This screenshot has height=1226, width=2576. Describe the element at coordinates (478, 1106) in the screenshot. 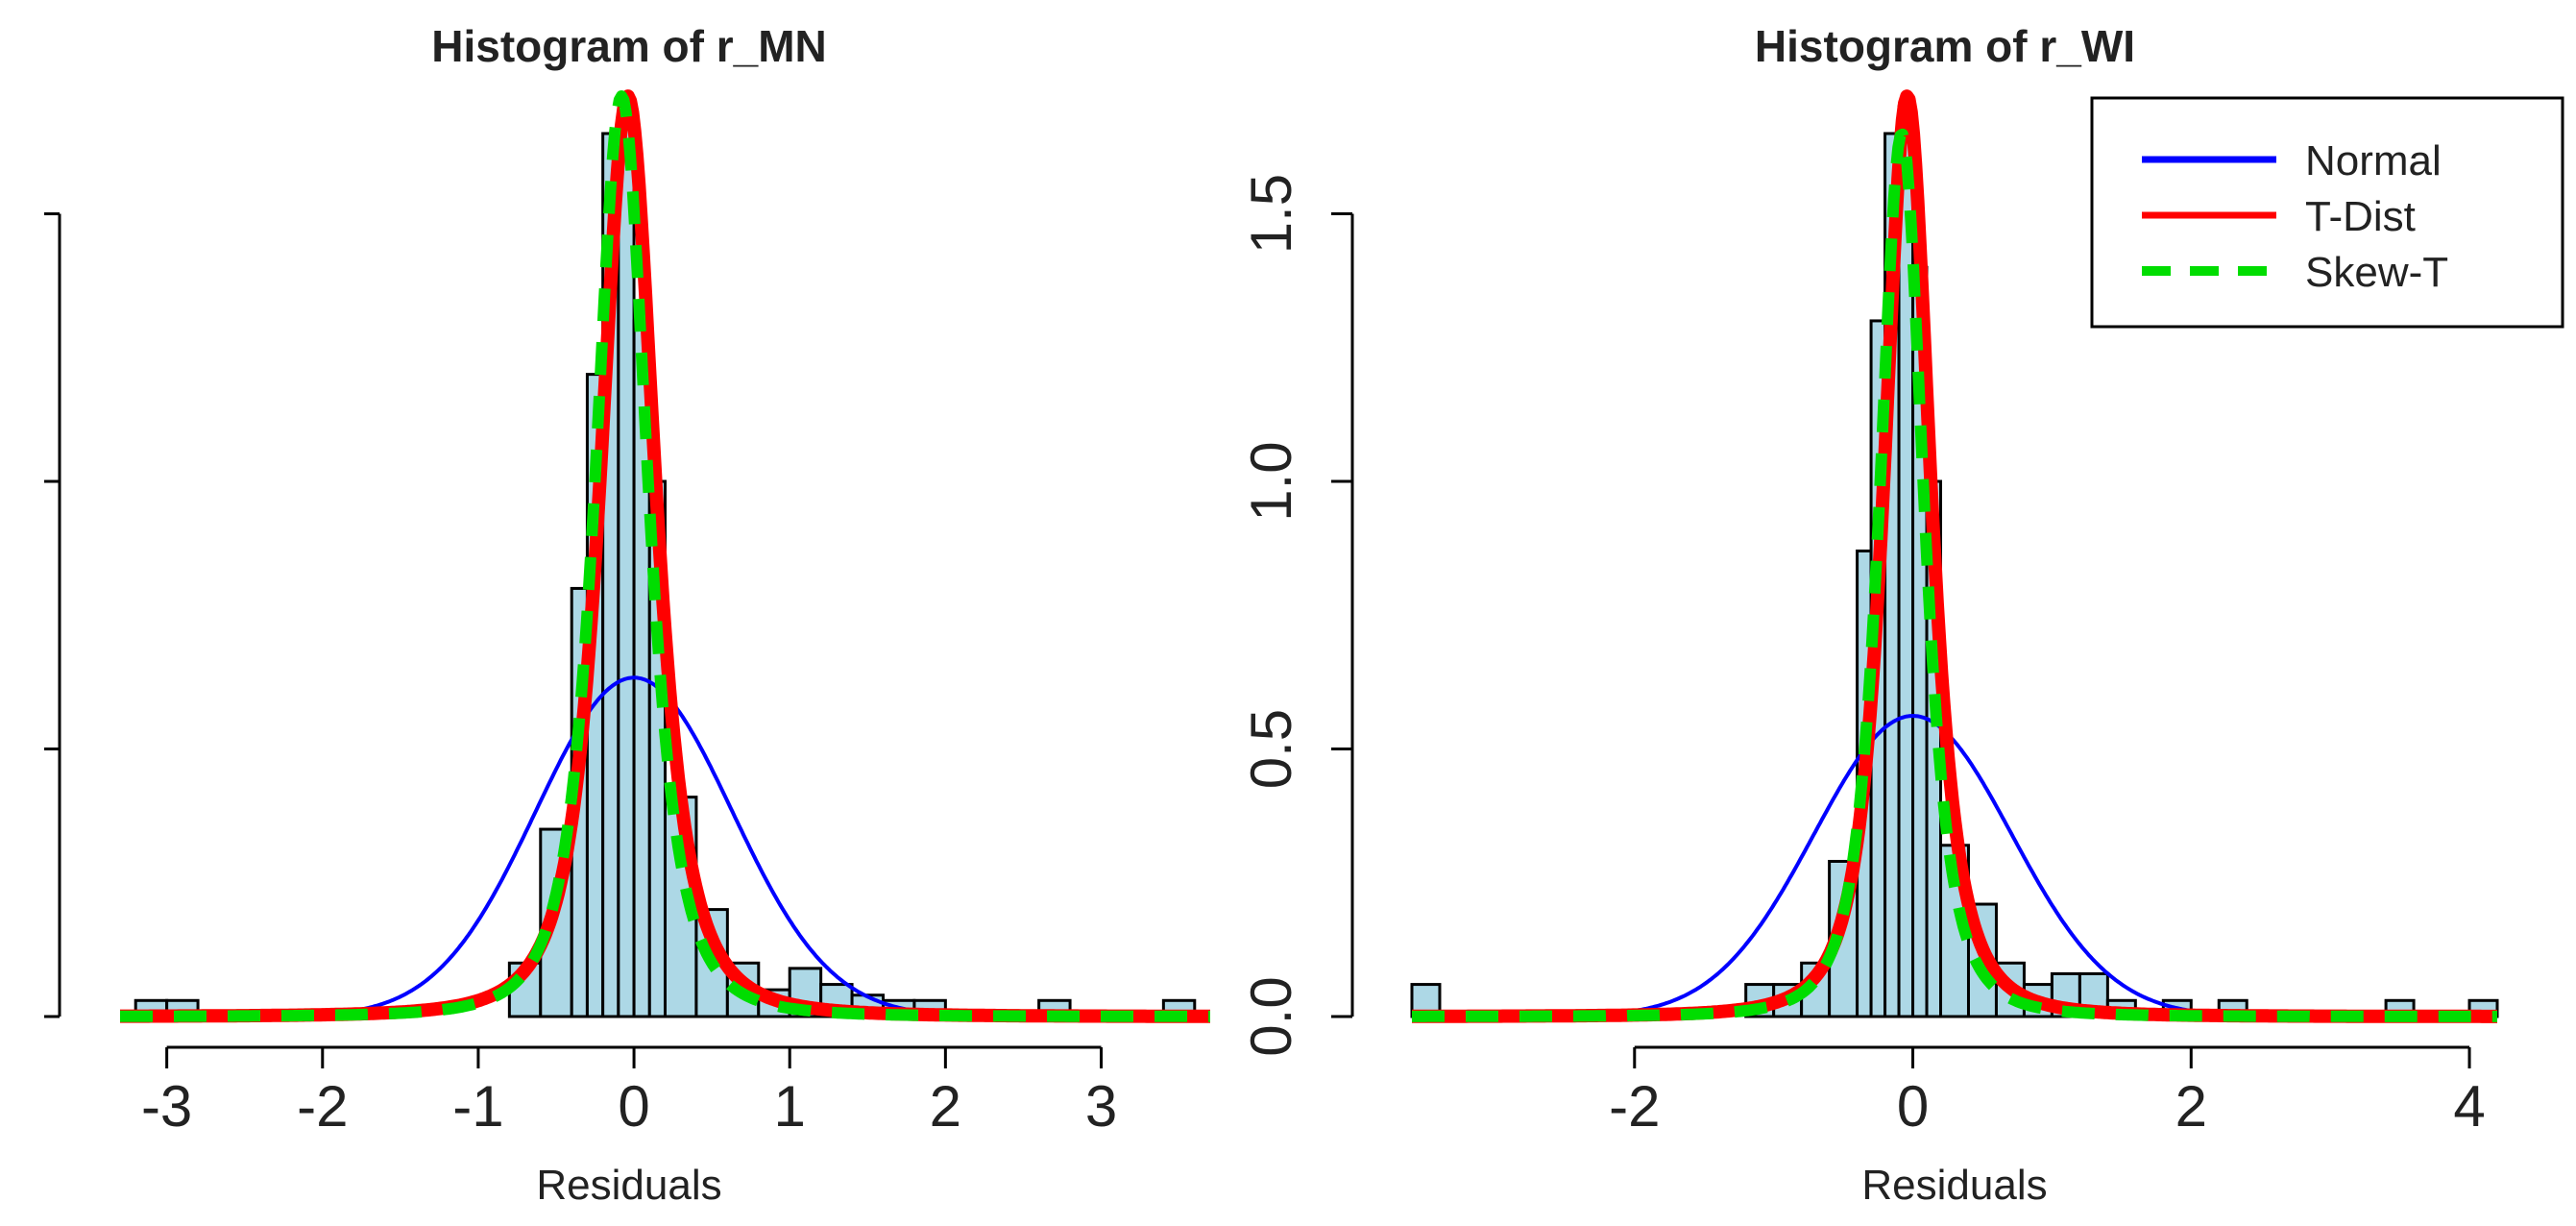

I see `x-tick-label: -1` at that location.